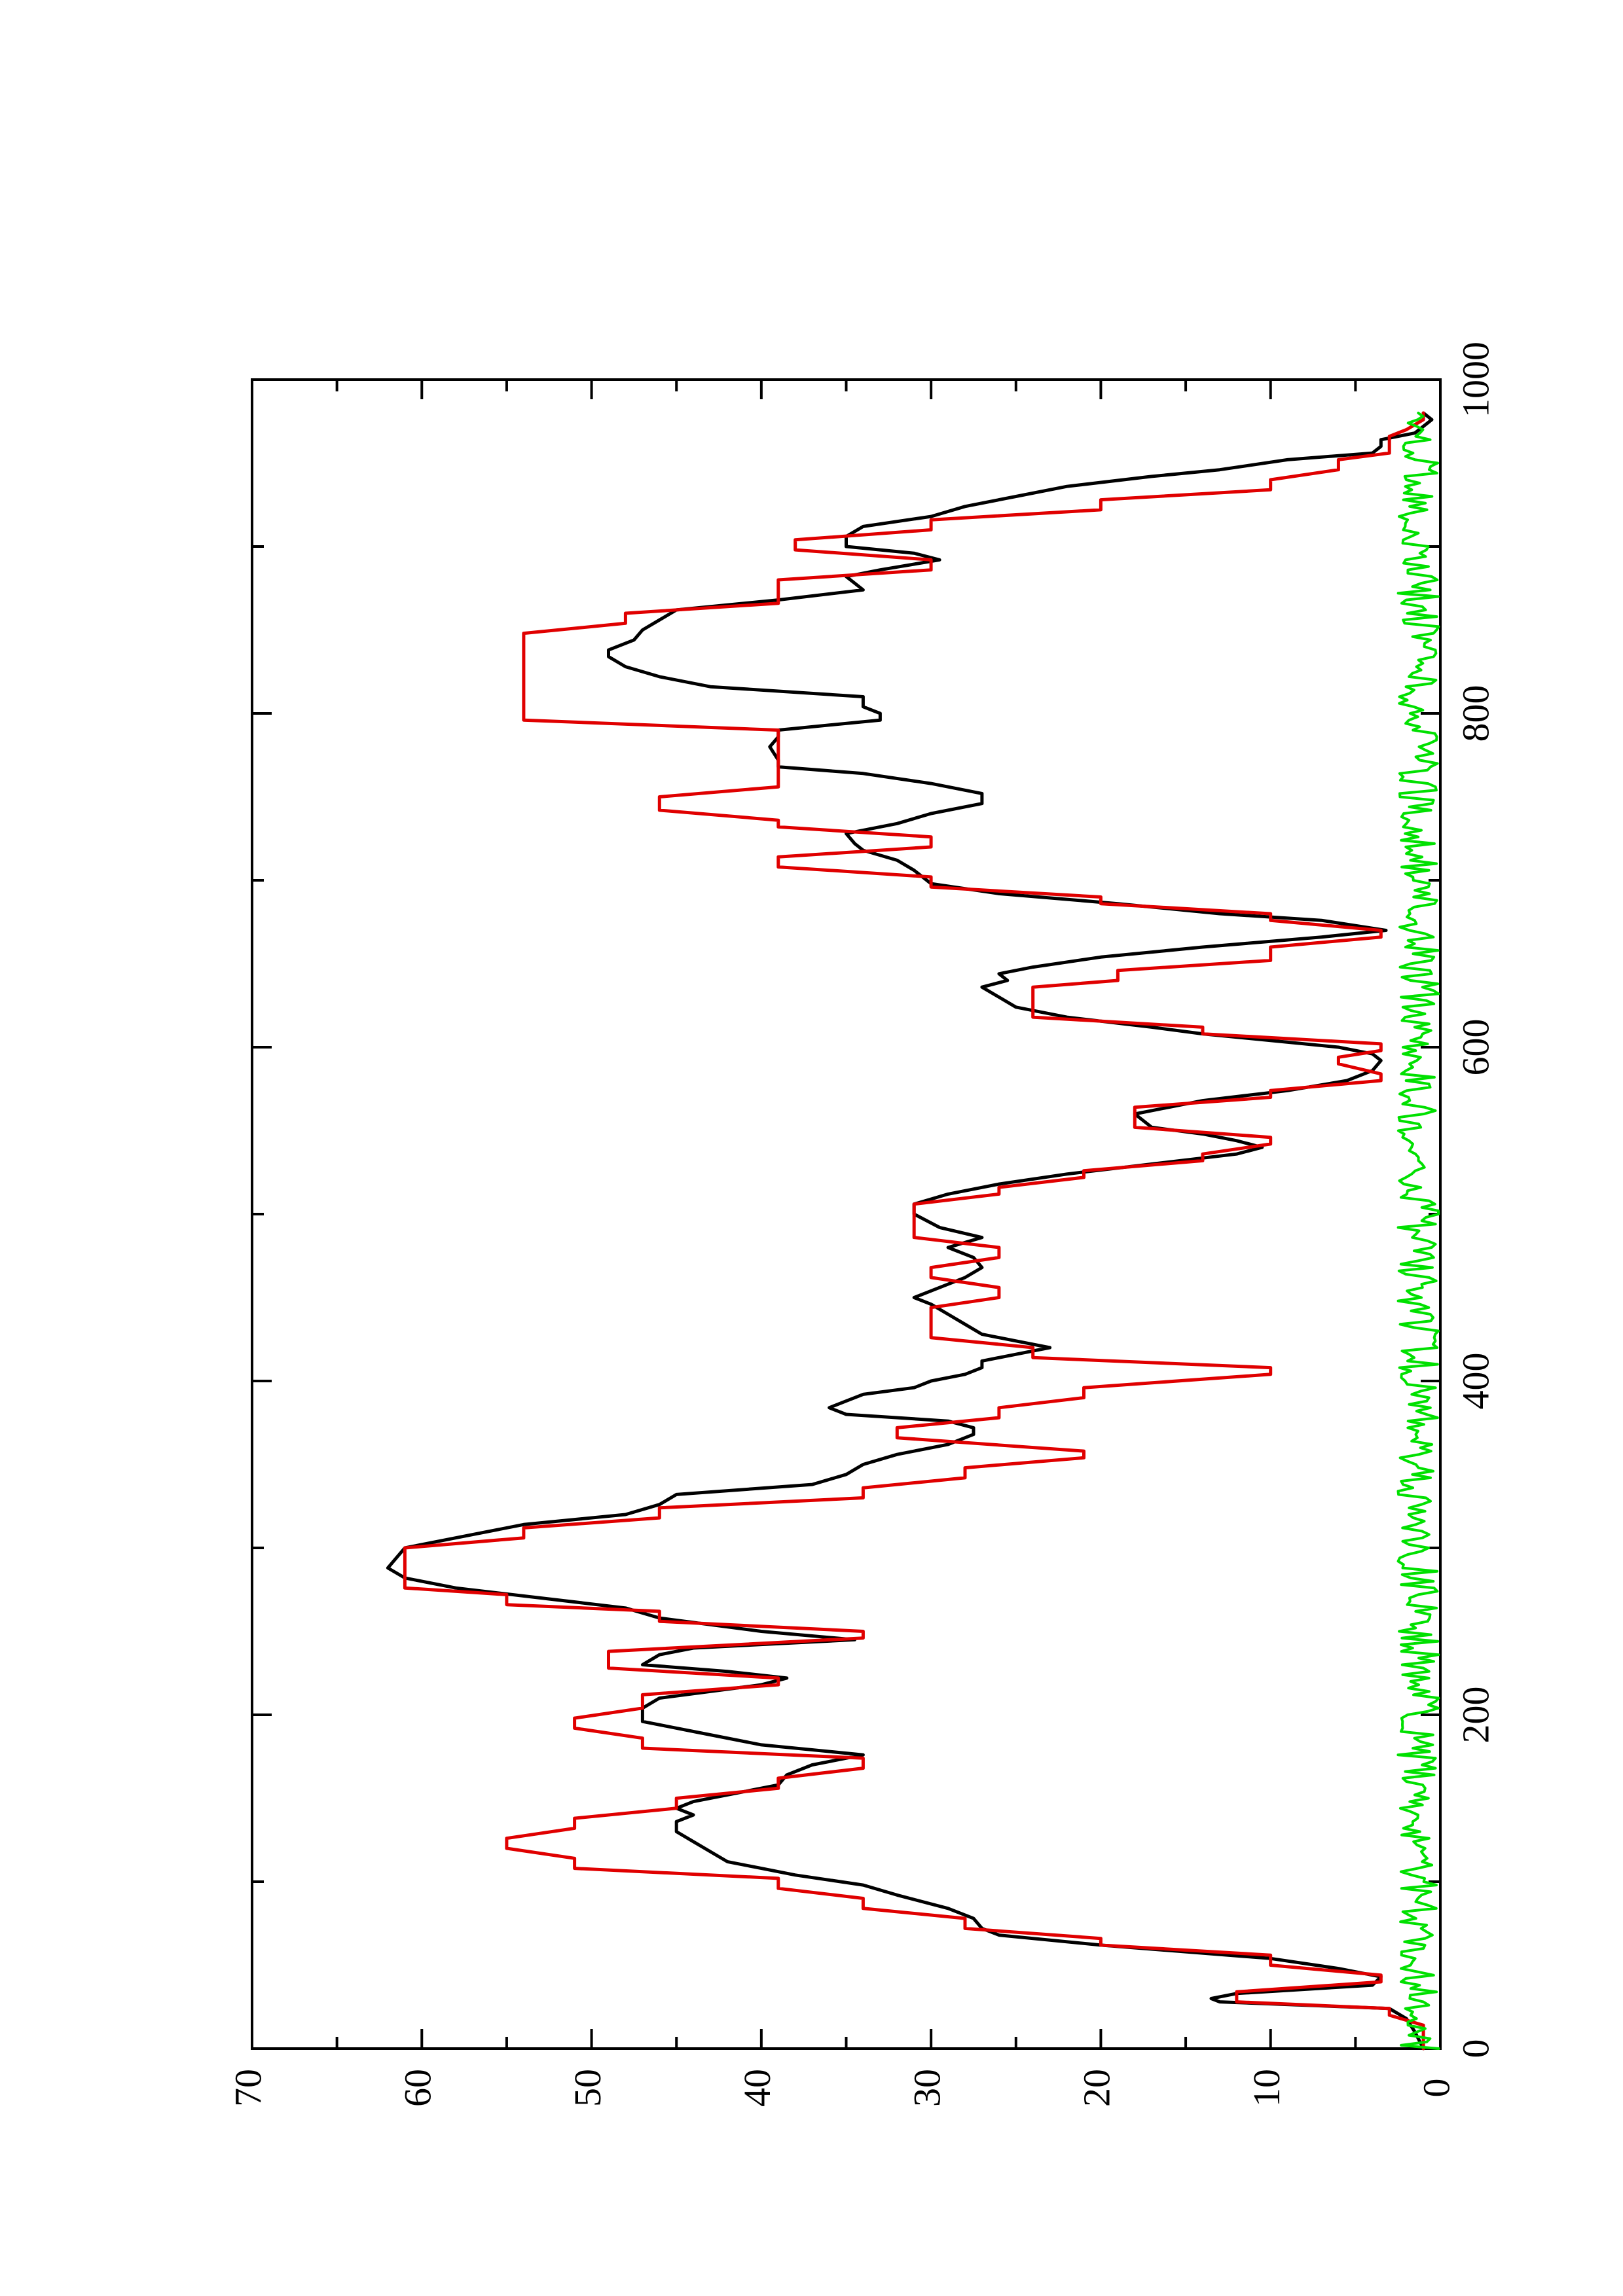 This screenshot has width=1623, height=2296. I want to click on y-tick-label: 70, so click(248, 2088).